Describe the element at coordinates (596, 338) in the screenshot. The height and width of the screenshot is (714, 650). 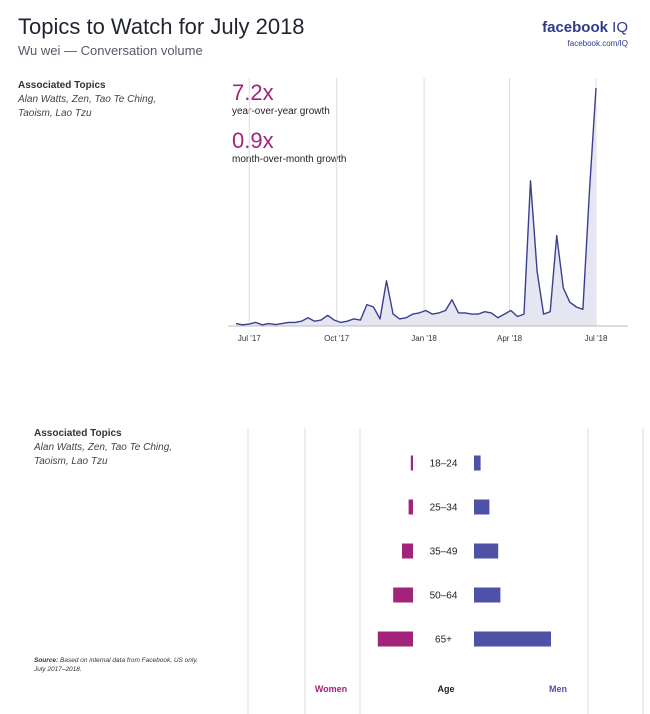
I see `x-tick-label: Jul '18` at that location.